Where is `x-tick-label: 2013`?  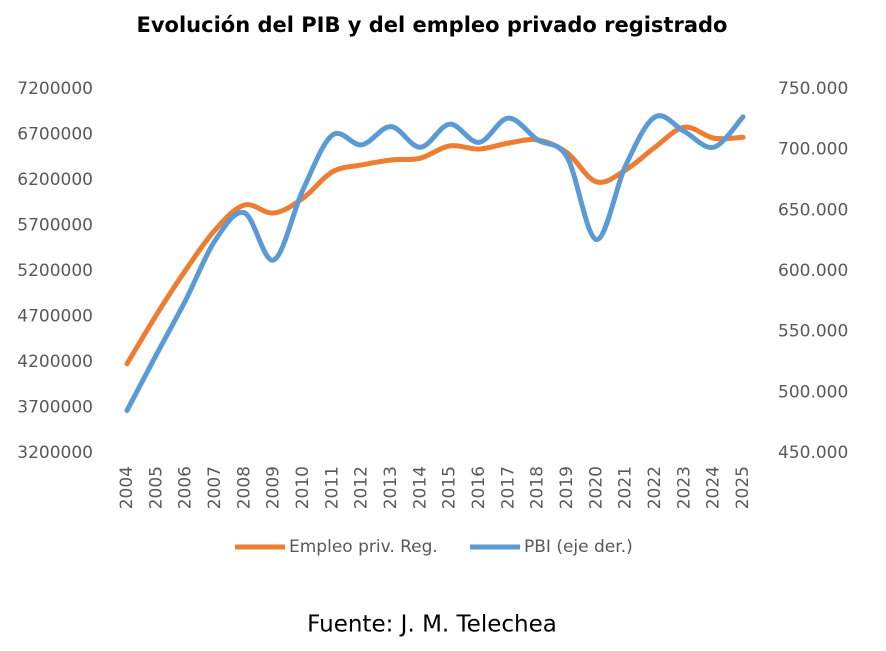
x-tick-label: 2013 is located at coordinates (391, 487).